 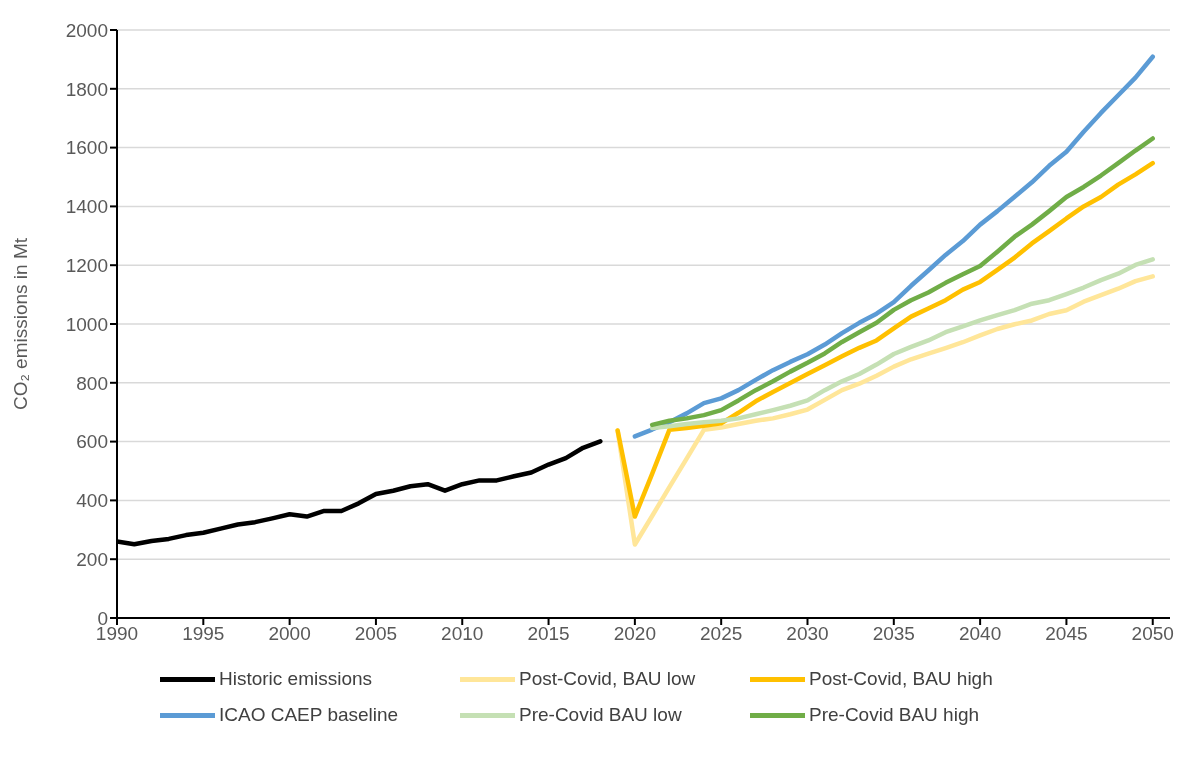 I want to click on x-tick-label: 2050, so click(x=1152, y=634).